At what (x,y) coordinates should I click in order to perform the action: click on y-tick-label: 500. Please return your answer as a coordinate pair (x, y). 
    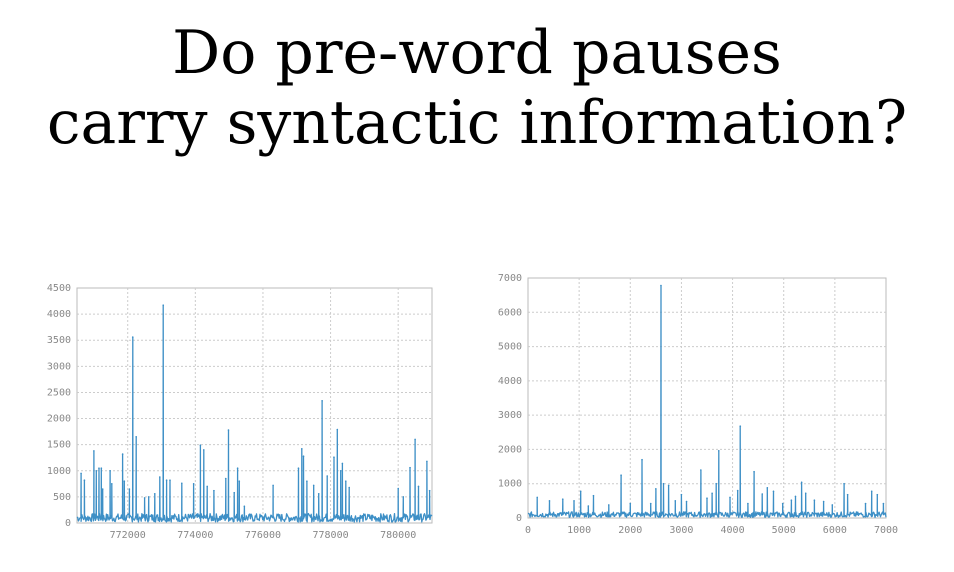
    Looking at the image, I should click on (62, 497).